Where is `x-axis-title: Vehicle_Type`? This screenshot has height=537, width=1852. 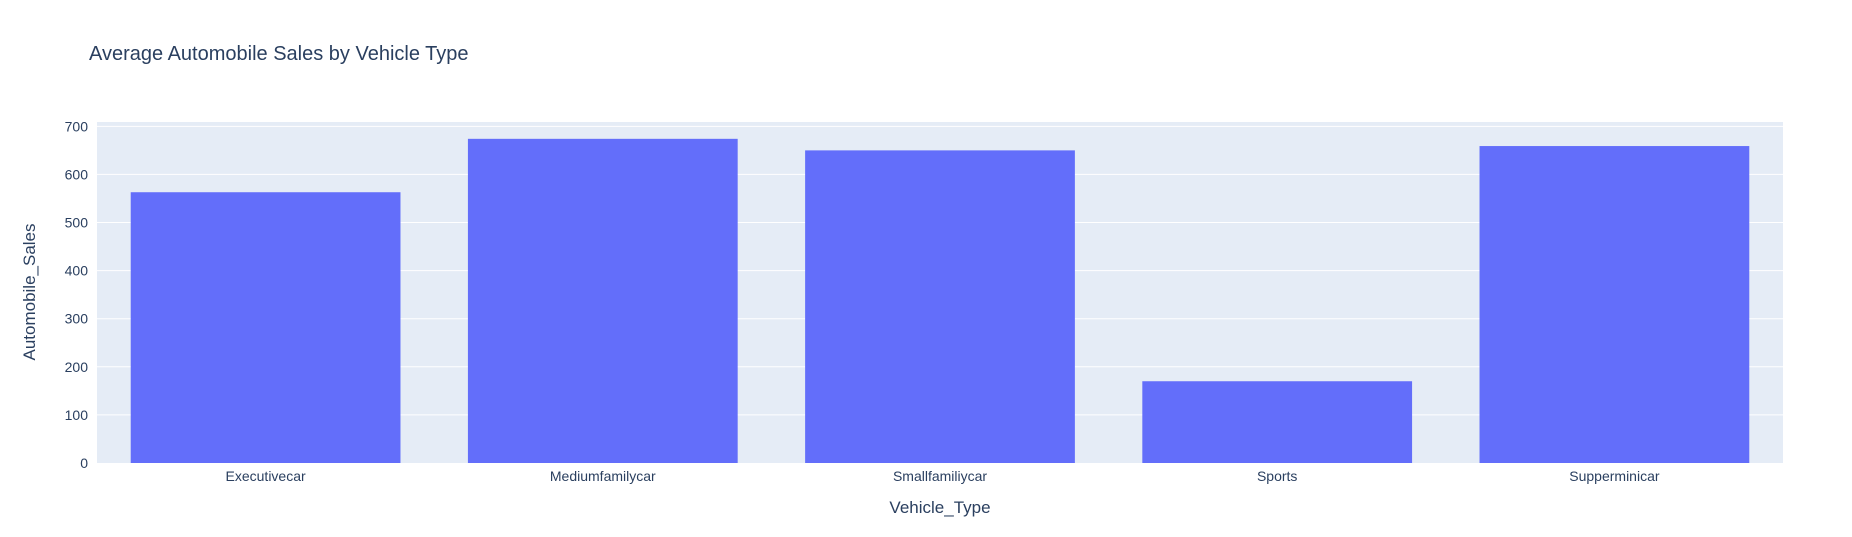
x-axis-title: Vehicle_Type is located at coordinates (939, 507).